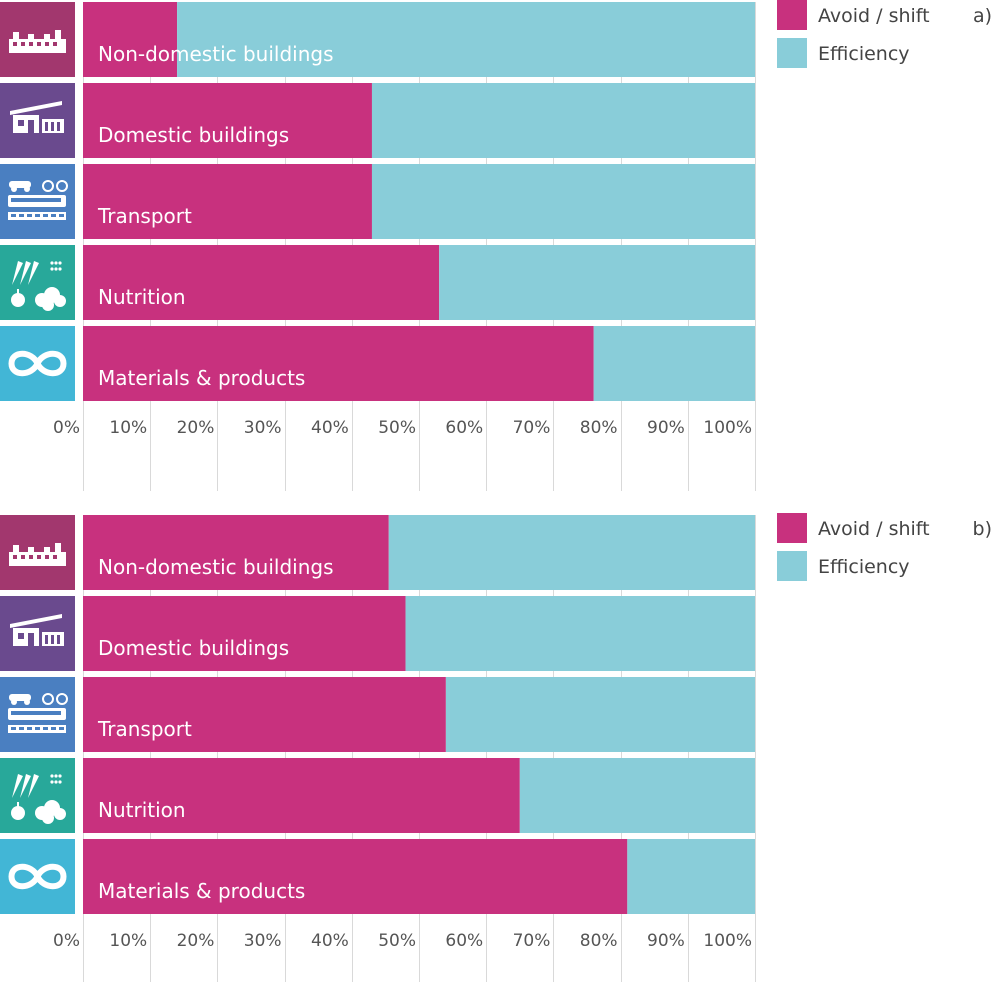 This screenshot has width=993, height=982. Describe the element at coordinates (201, 891) in the screenshot. I see `bar-label-2-materials-products: Materials & products` at that location.